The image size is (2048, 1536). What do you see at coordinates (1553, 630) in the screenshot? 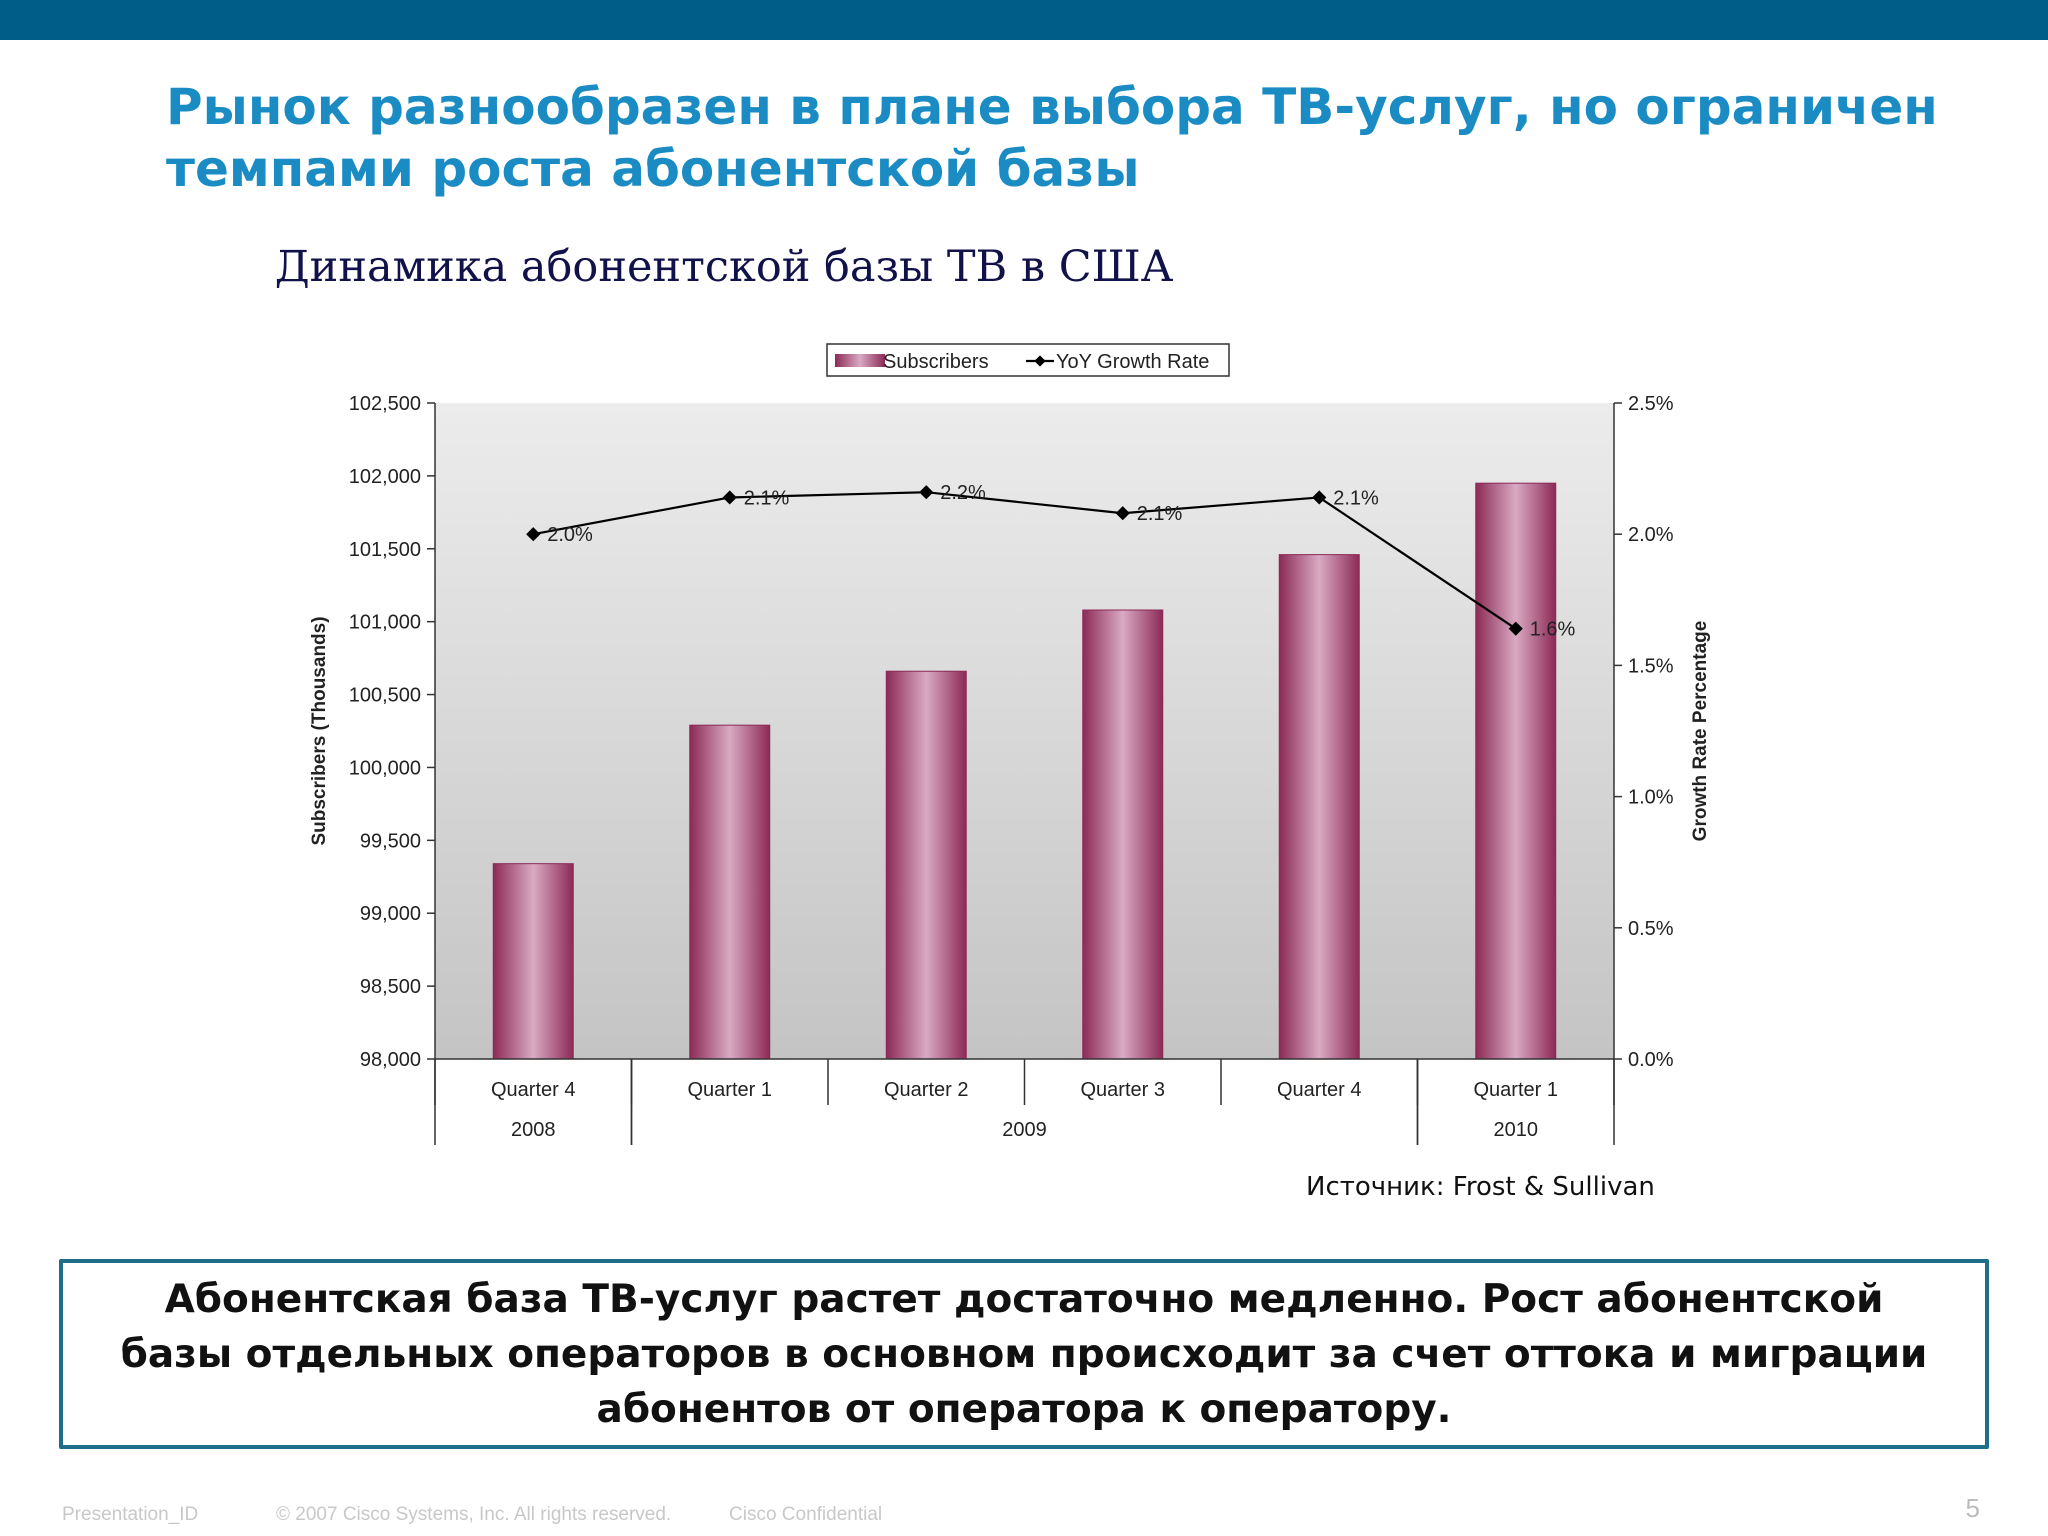
I see `growth-rate-label-6: 1.6%` at bounding box center [1553, 630].